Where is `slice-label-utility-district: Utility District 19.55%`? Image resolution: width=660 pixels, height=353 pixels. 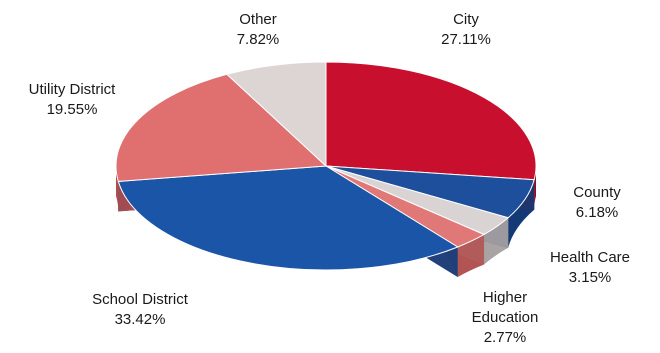
slice-label-utility-district: Utility District 19.55% is located at coordinates (72, 99).